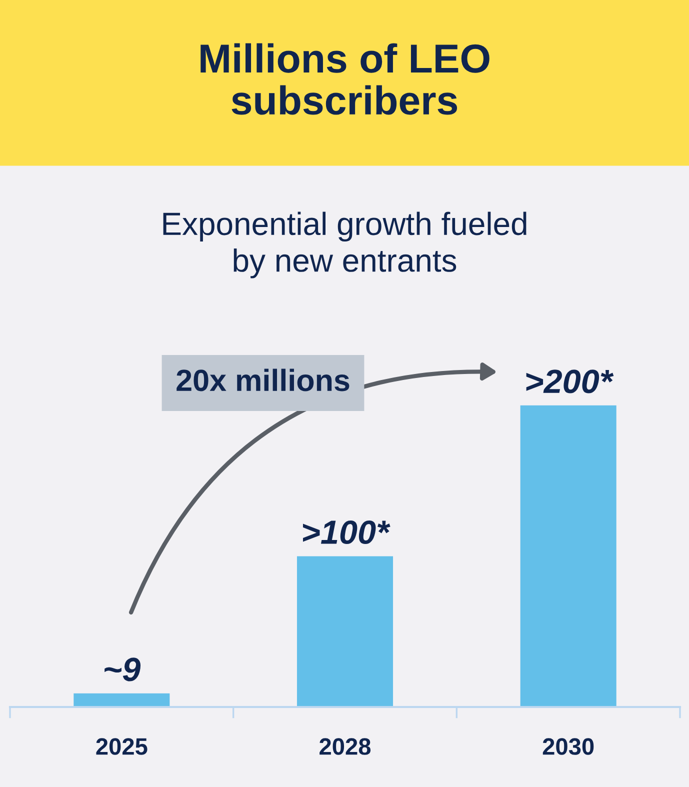 The width and height of the screenshot is (689, 787). I want to click on chart-subtitle: Exponential growth fueled by new entrants, so click(344, 245).